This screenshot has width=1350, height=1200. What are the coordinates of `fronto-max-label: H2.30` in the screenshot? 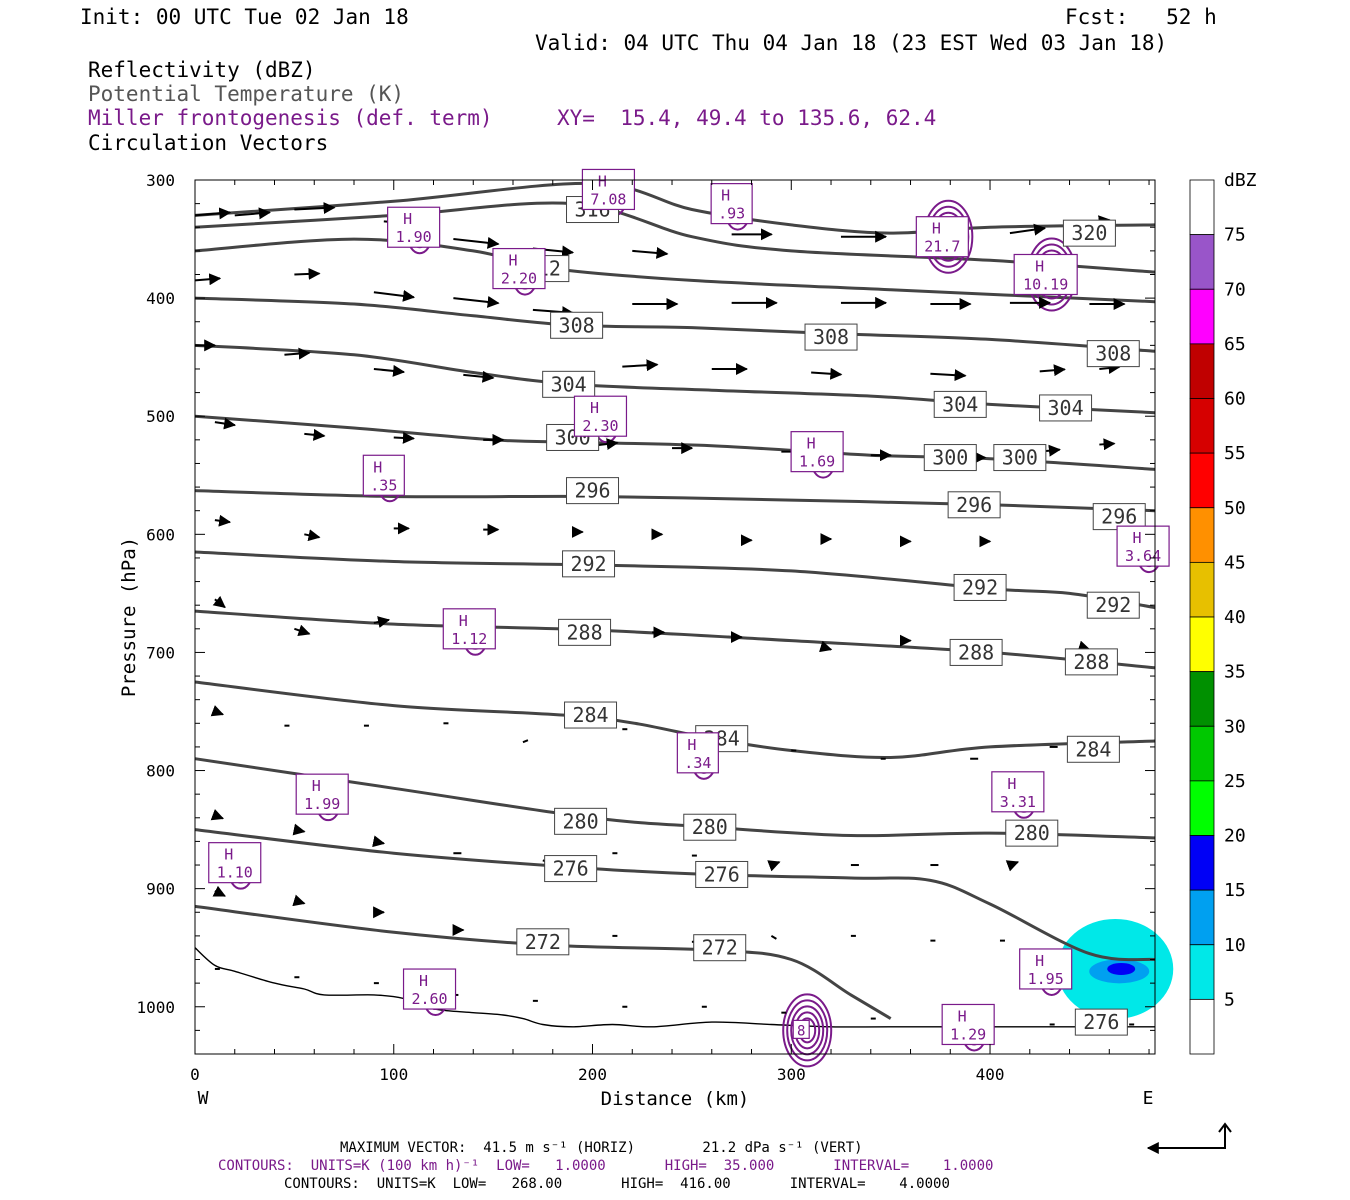 It's located at (600, 416).